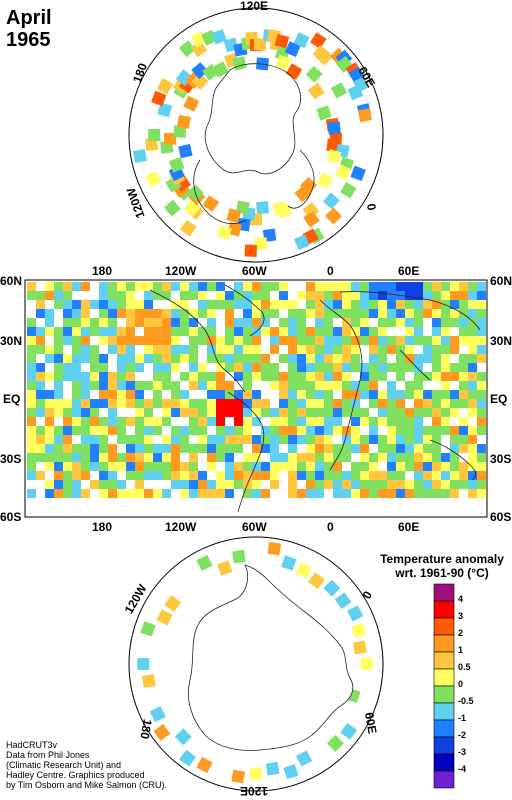 Image resolution: width=512 pixels, height=800 pixels. What do you see at coordinates (254, 527) in the screenshot?
I see `bottom-lon-label-60w: 60W` at bounding box center [254, 527].